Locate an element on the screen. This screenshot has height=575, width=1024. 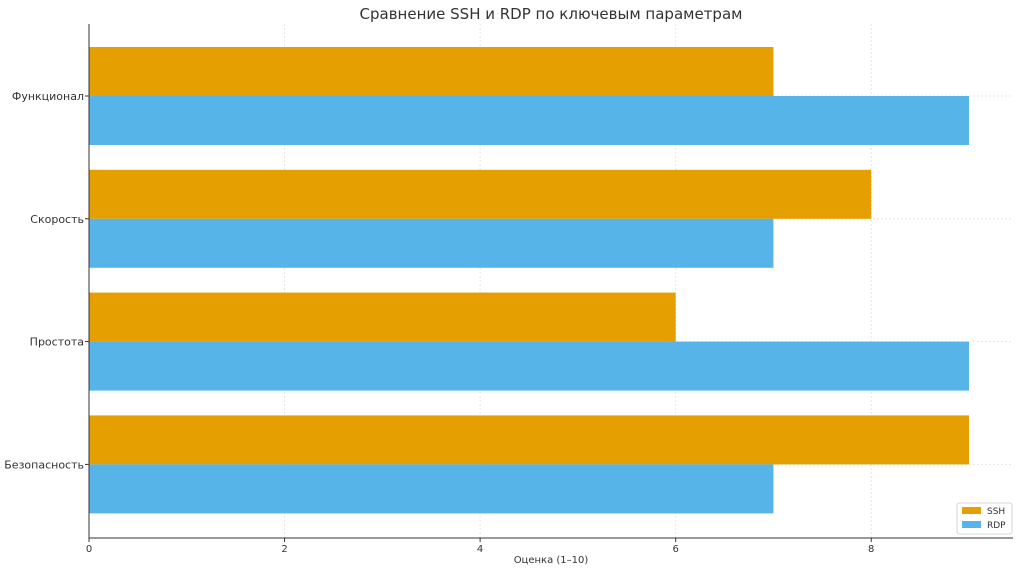
legend: SSH RDP is located at coordinates (984, 518).